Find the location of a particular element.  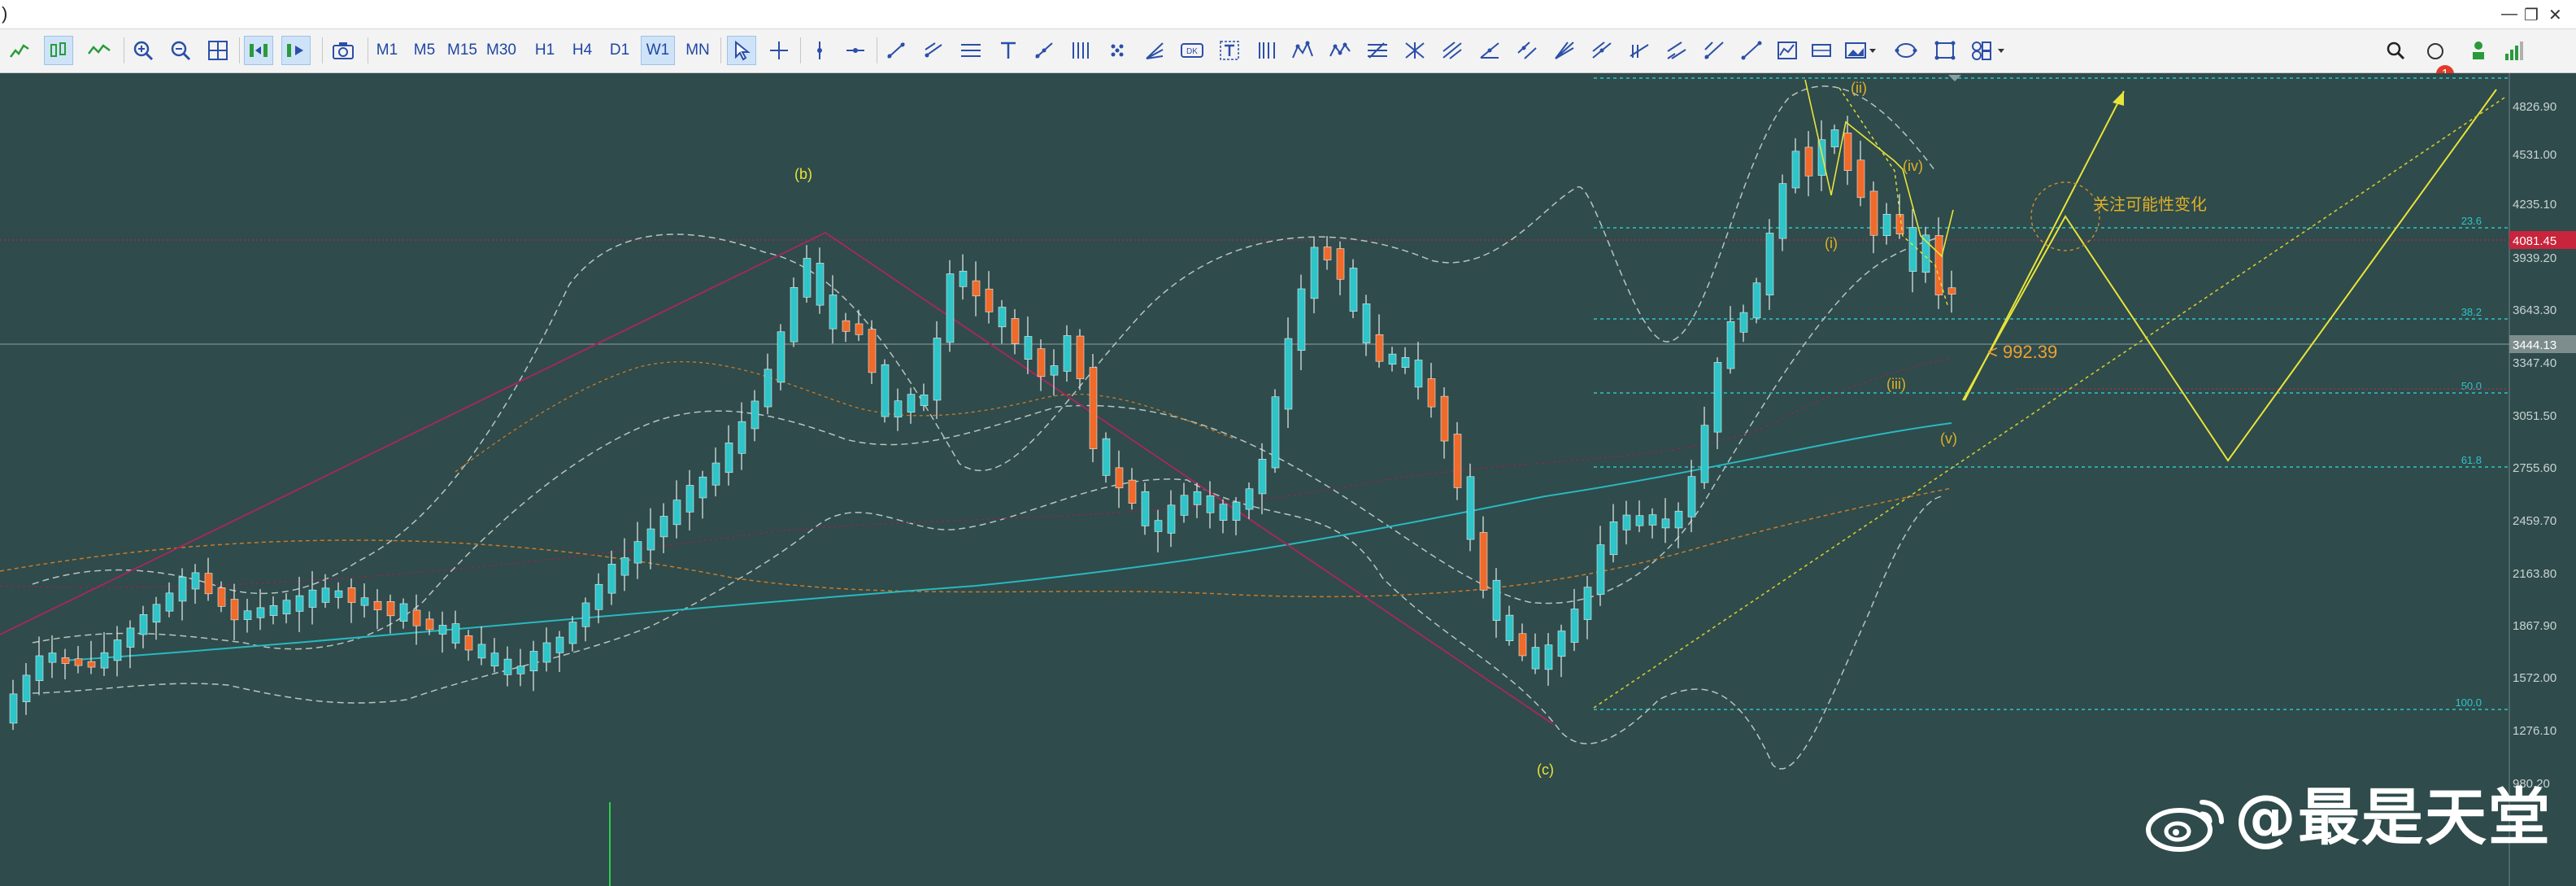

line-chart-icon is located at coordinates (22, 51).